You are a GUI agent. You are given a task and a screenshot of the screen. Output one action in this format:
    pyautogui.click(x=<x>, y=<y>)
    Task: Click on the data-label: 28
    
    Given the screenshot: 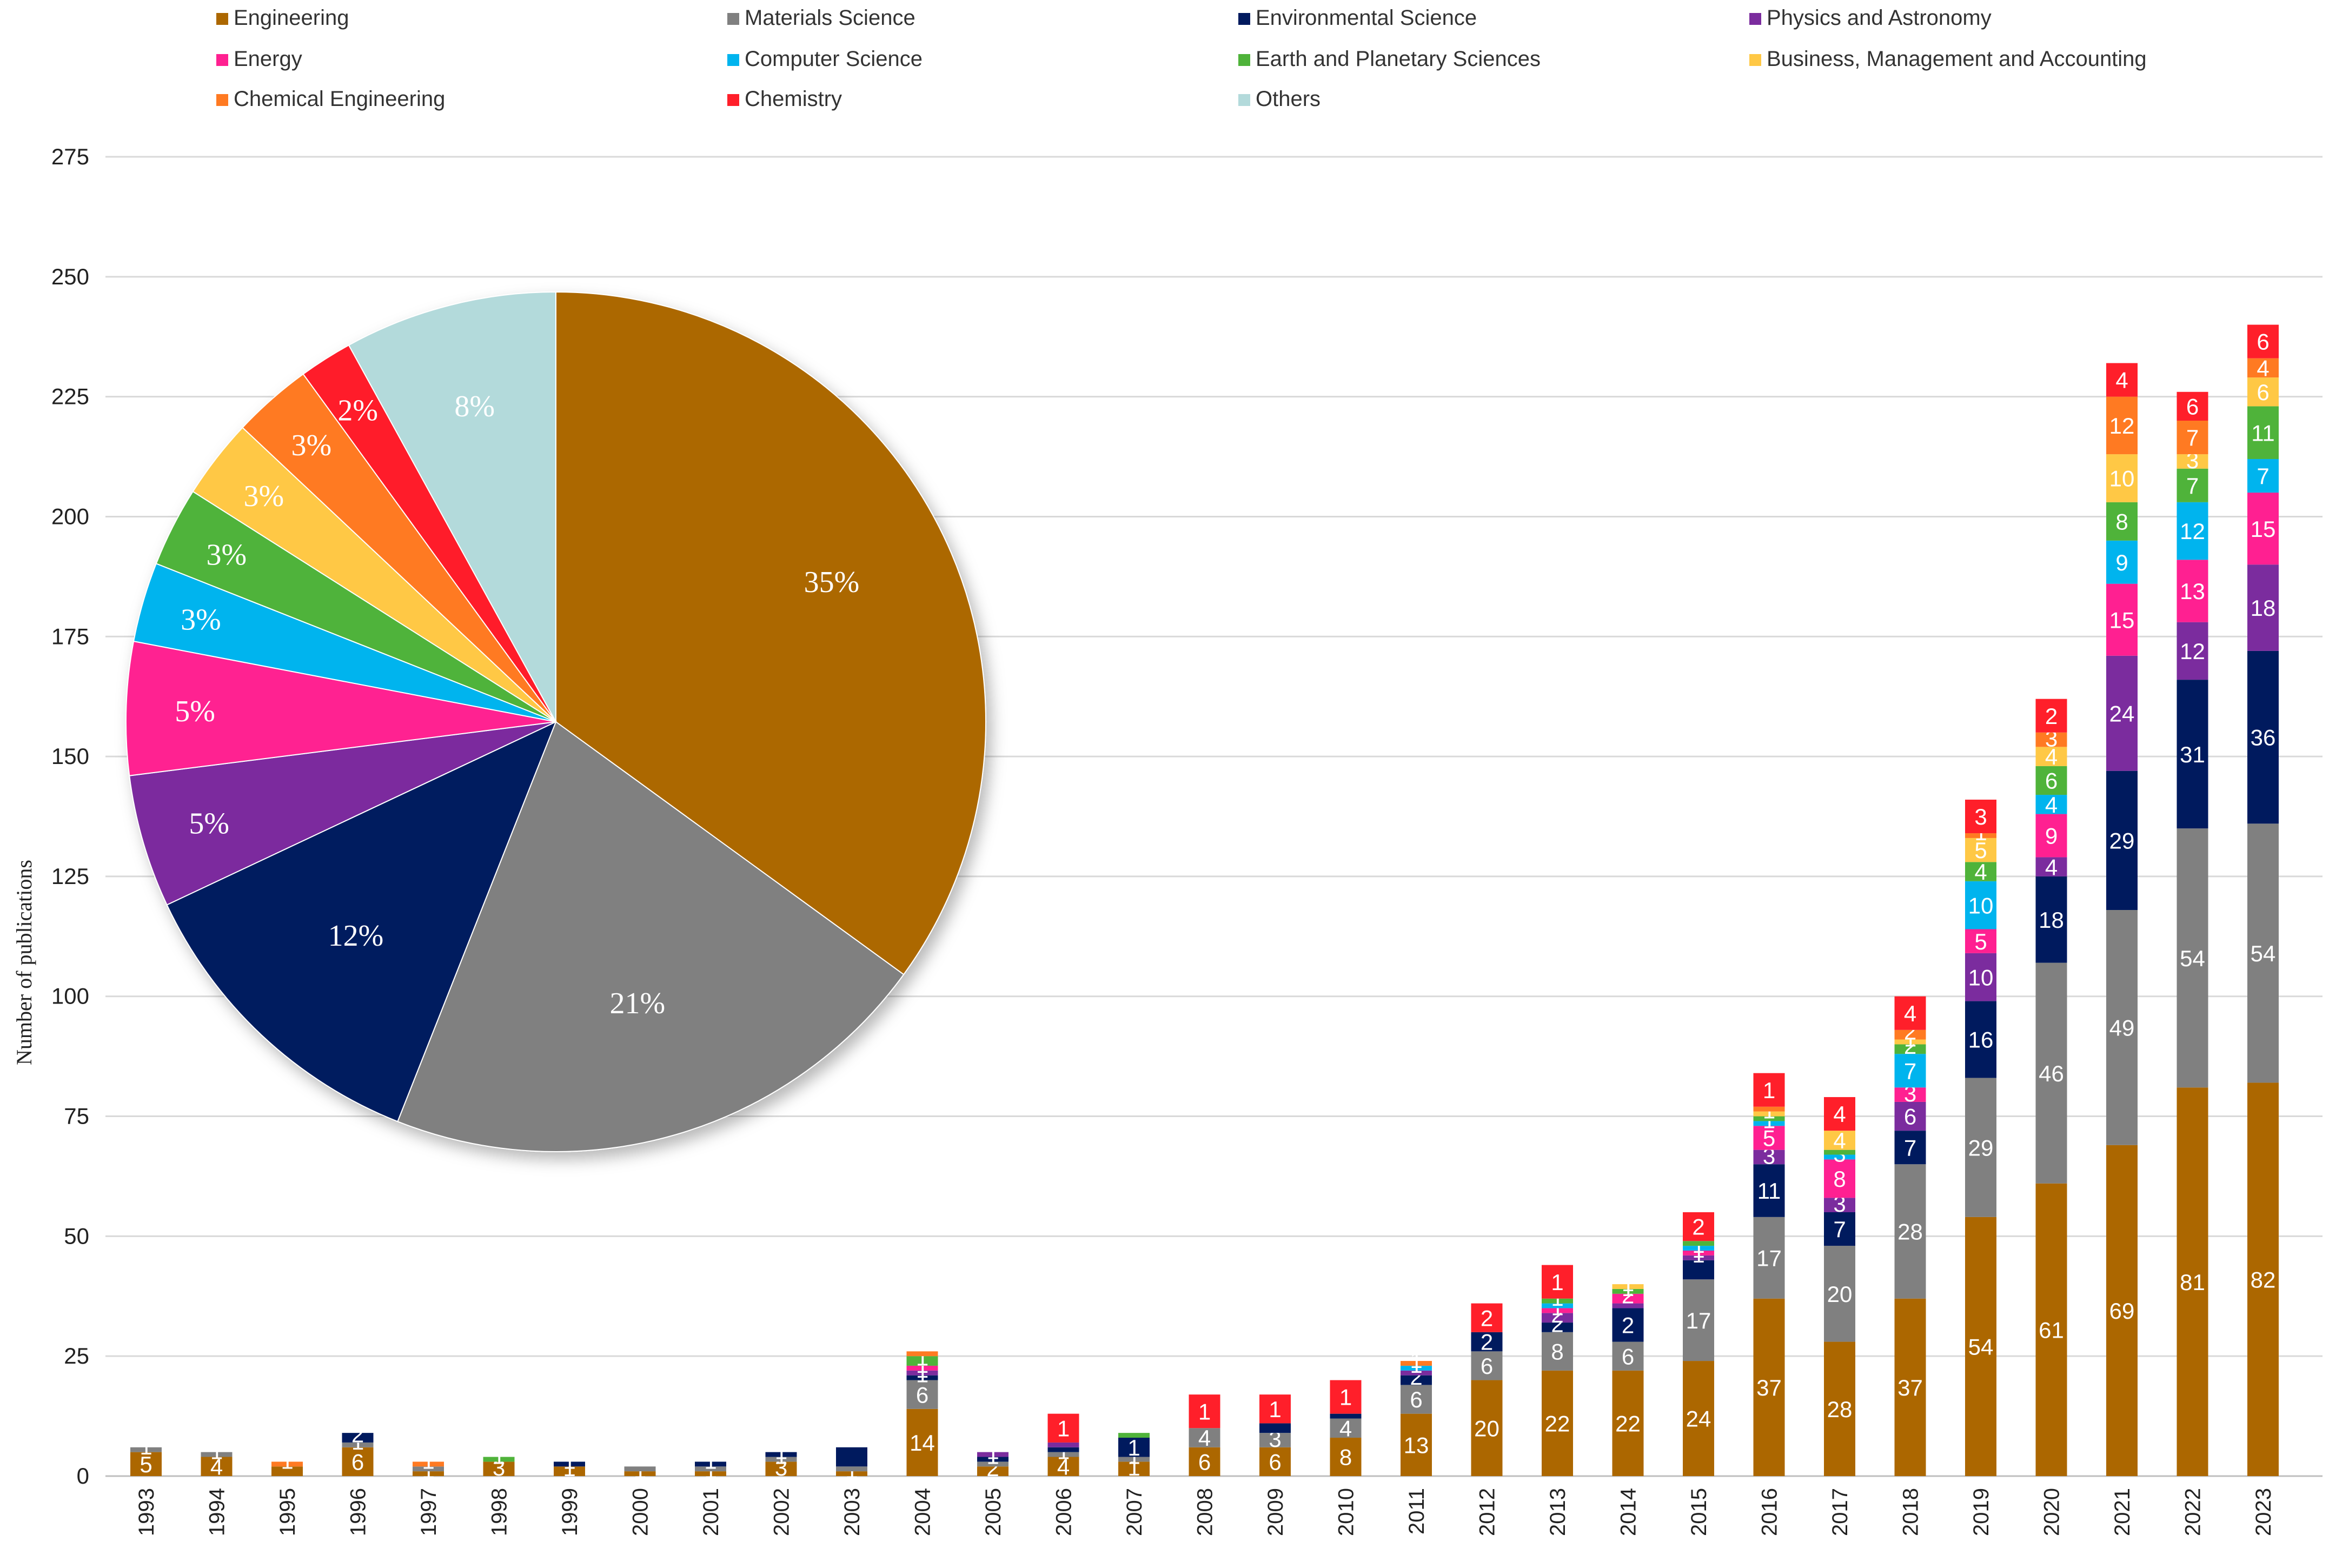 What is the action you would take?
    pyautogui.click(x=1910, y=1232)
    